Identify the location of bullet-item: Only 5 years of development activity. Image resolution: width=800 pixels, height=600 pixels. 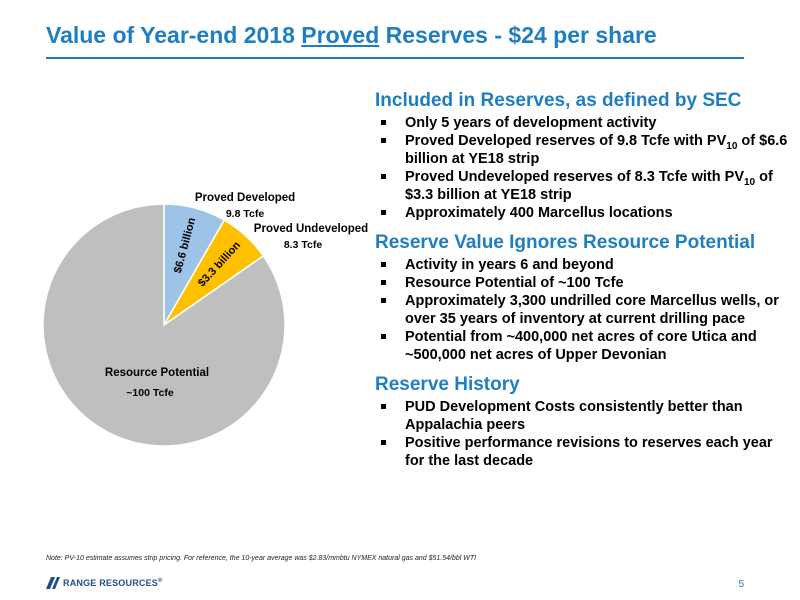
(582, 123).